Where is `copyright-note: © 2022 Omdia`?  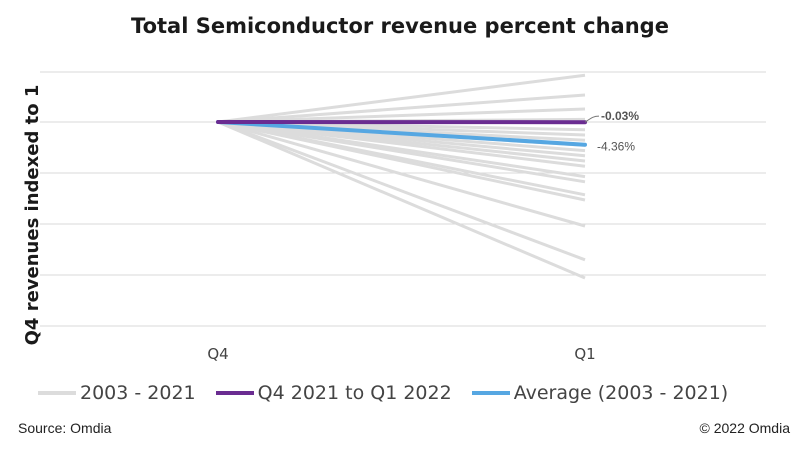 copyright-note: © 2022 Omdia is located at coordinates (744, 428).